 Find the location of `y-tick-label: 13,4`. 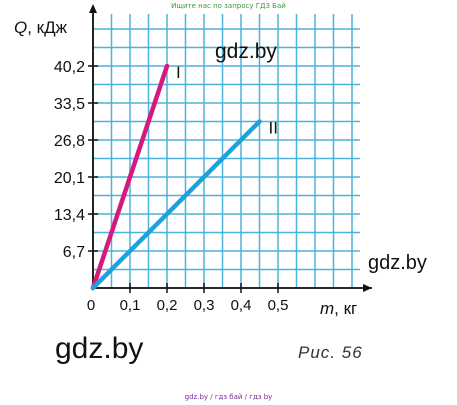

y-tick-label: 13,4 is located at coordinates (69, 215).